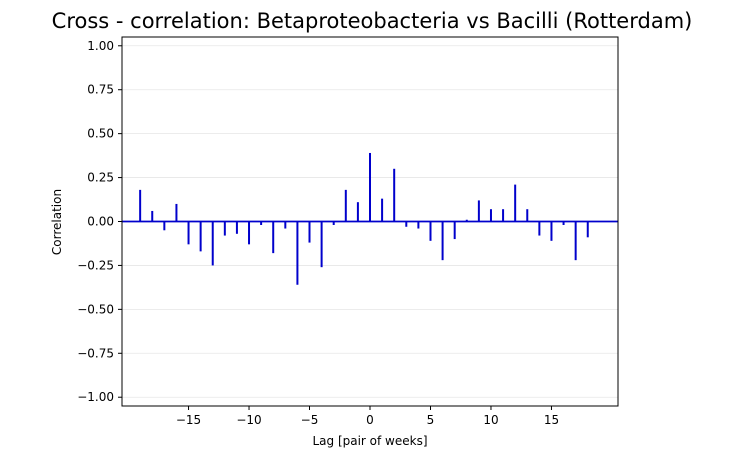  I want to click on y-tick-label: −0.25, so click(95, 265).